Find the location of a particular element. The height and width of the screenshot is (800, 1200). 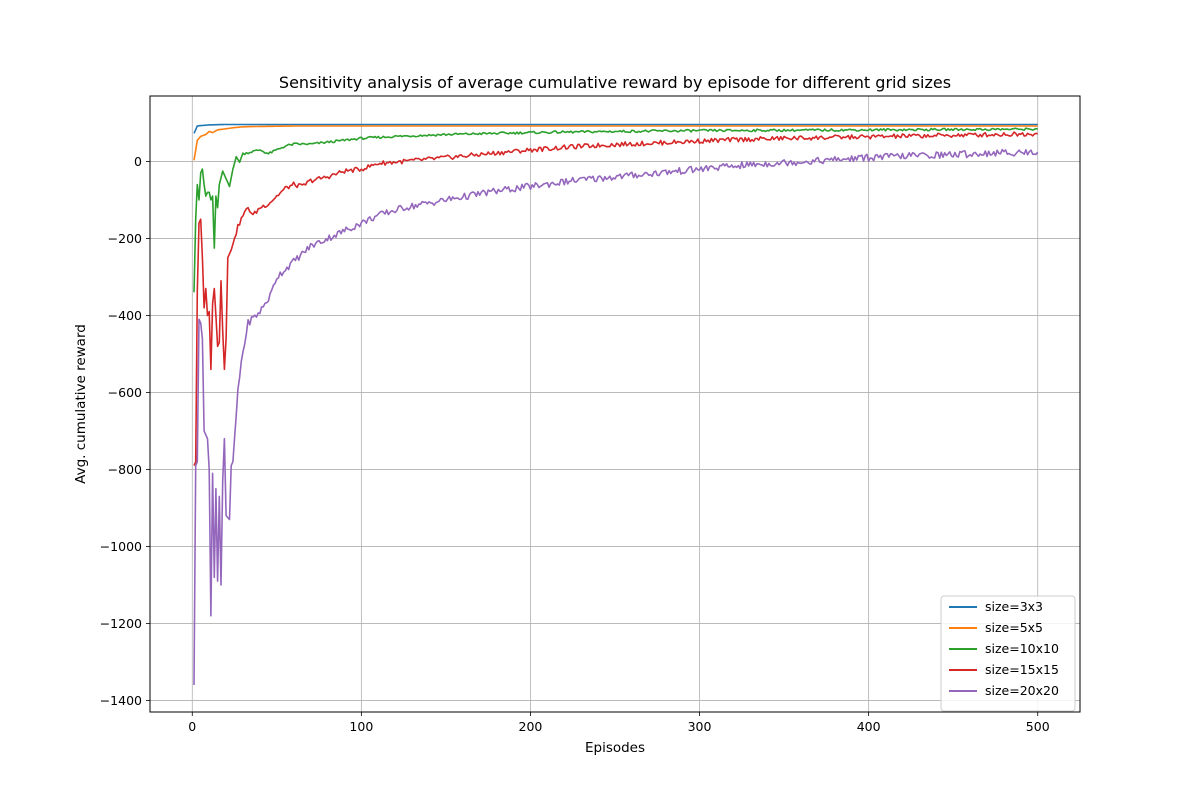

series-line-size=3x3 is located at coordinates (615, 128).